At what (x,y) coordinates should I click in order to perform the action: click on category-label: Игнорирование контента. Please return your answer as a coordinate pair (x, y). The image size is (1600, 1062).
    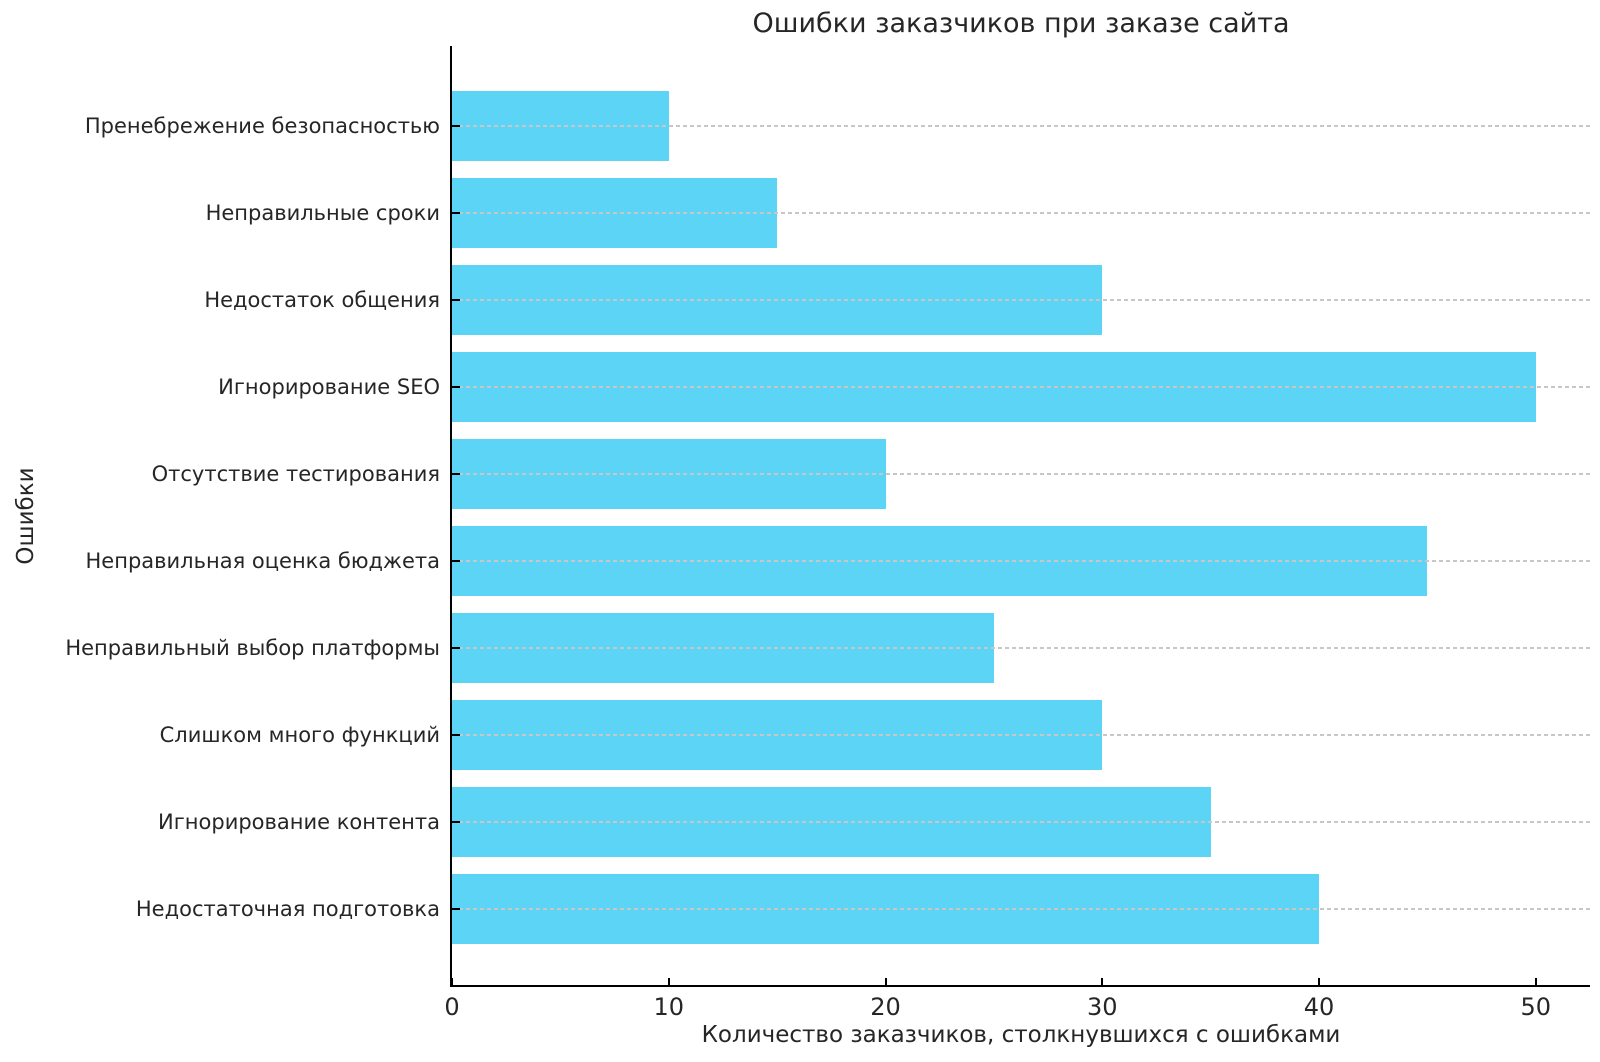
    Looking at the image, I should click on (299, 822).